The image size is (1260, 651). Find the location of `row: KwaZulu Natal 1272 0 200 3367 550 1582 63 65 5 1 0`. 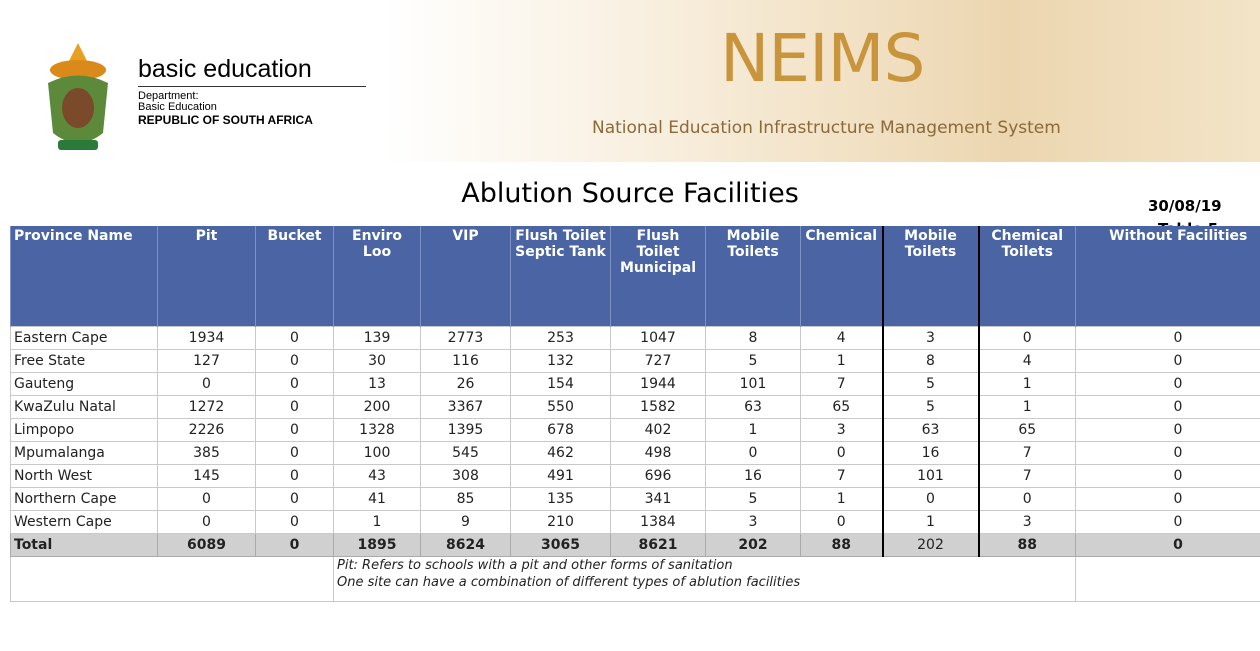

row: KwaZulu Natal 1272 0 200 3367 550 1582 63 65 5 1 0 is located at coordinates (635, 407).